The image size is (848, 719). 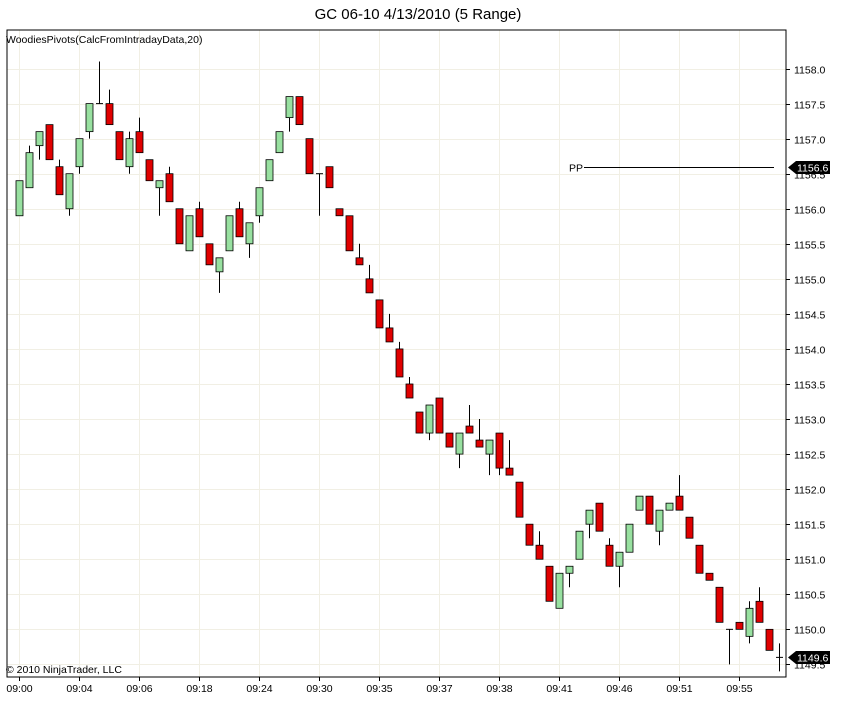 What do you see at coordinates (418, 14) in the screenshot?
I see `chart-title: GC 06-10 4/13/2010 (5 Range)` at bounding box center [418, 14].